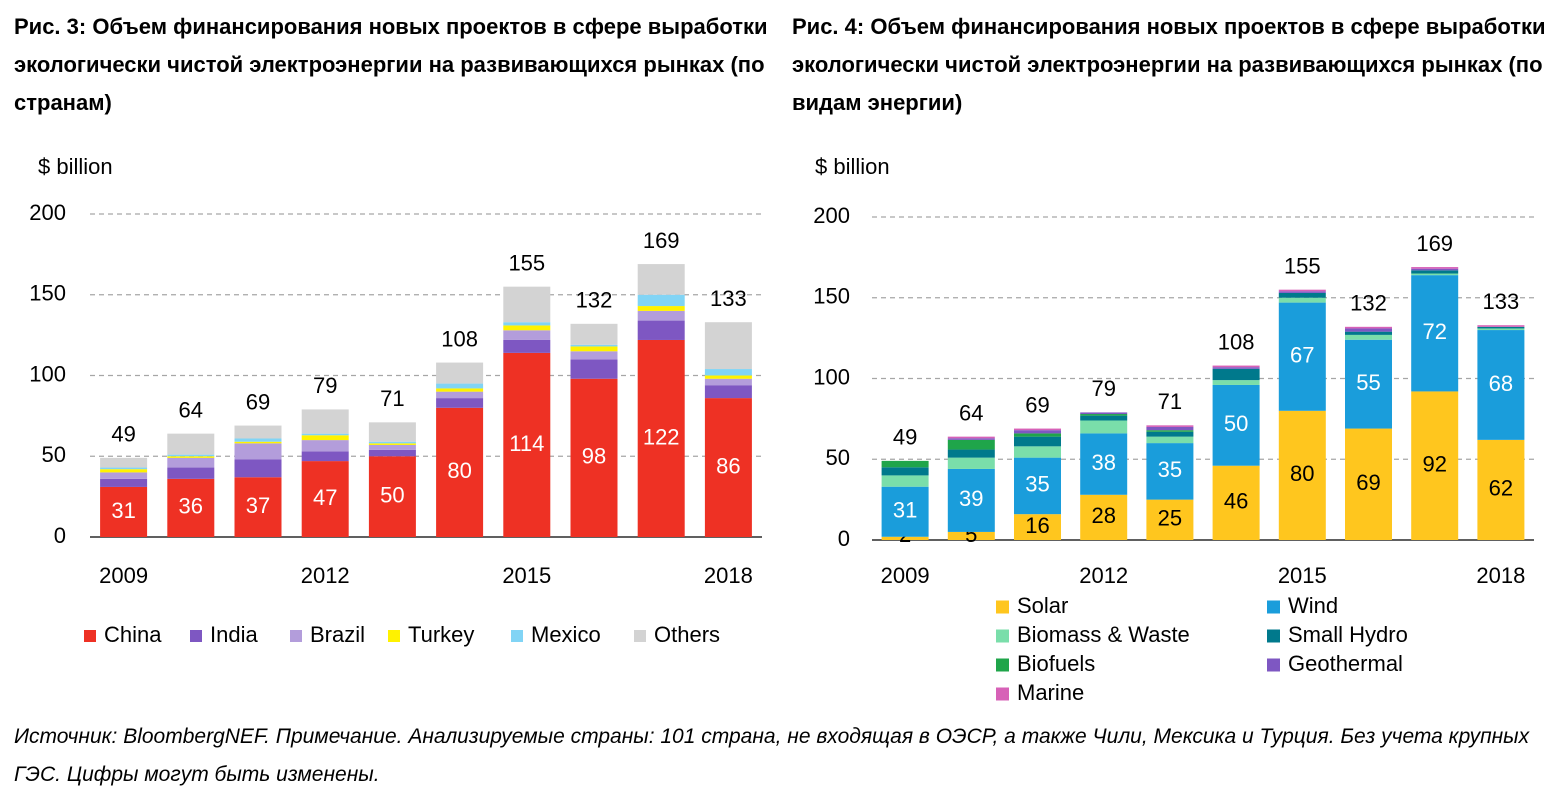  I want to click on countries-legend-swatch-brazil, so click(296, 636).